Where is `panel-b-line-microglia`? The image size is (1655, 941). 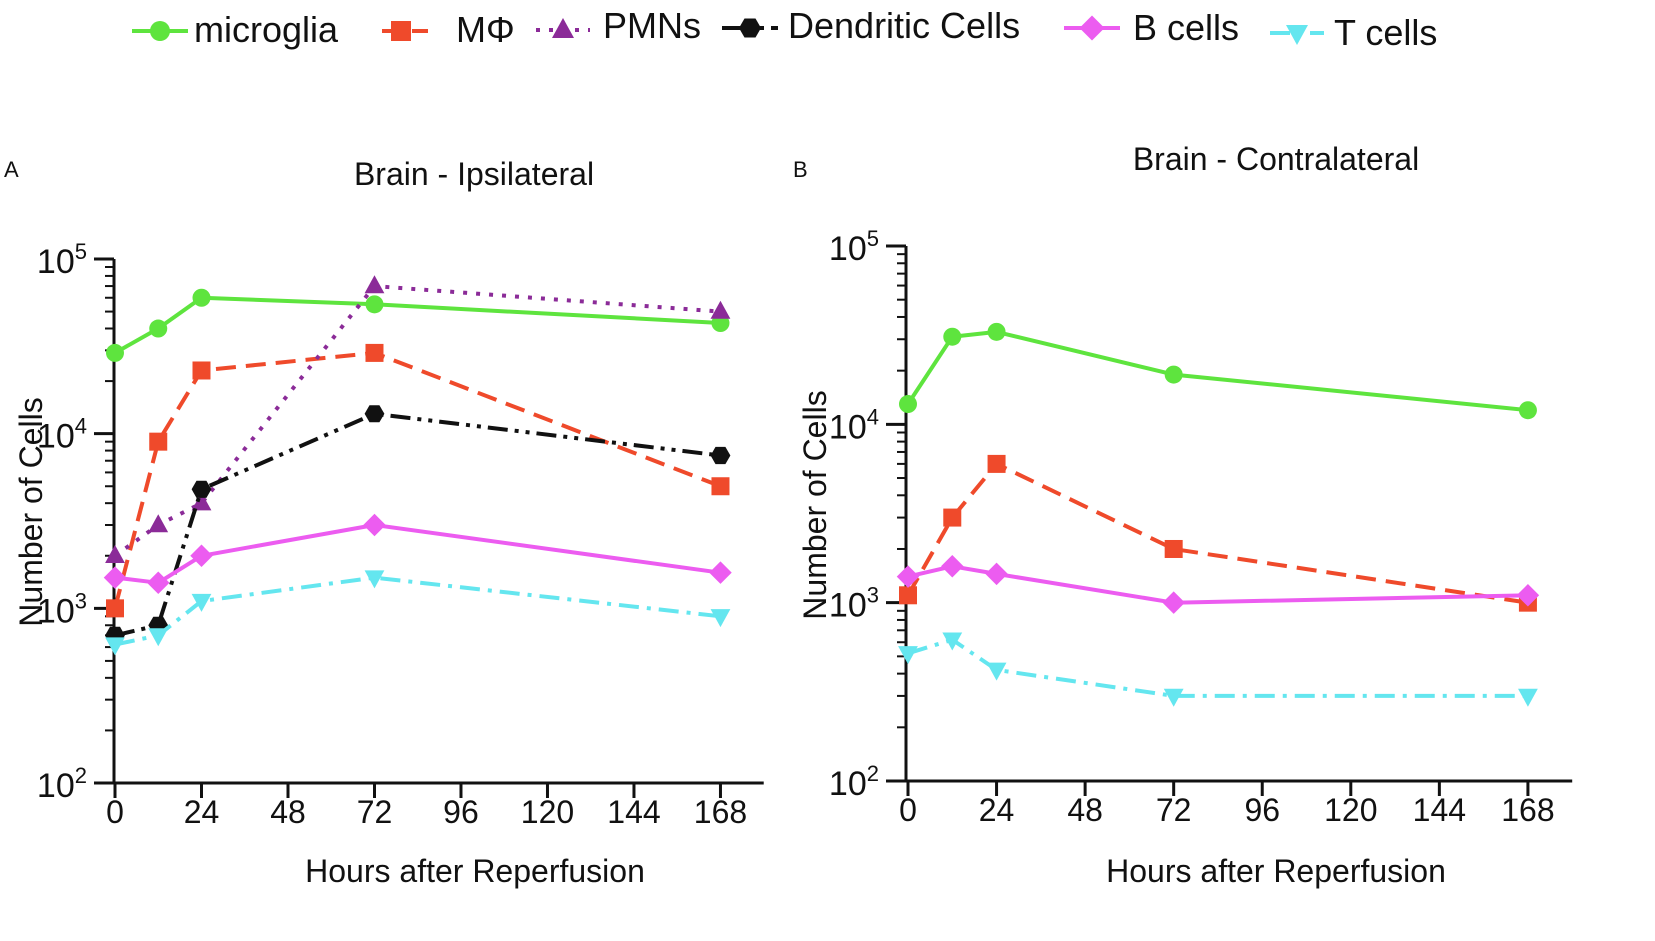
panel-b-line-microglia is located at coordinates (1217, 371).